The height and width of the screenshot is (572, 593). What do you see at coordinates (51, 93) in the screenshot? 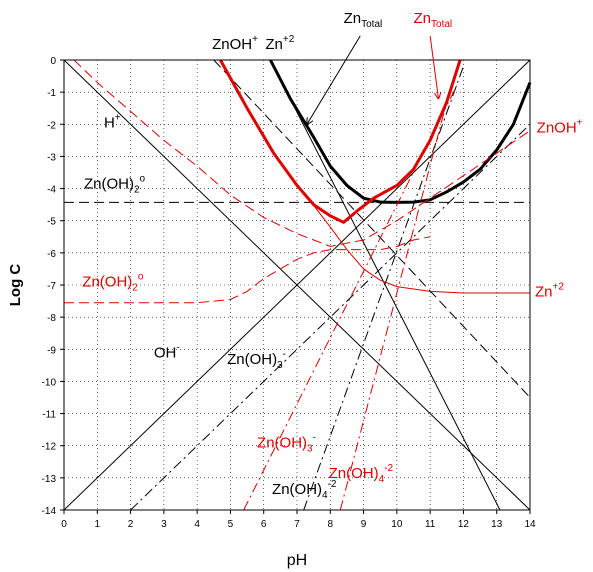
I see `y-tick-label: -1` at bounding box center [51, 93].